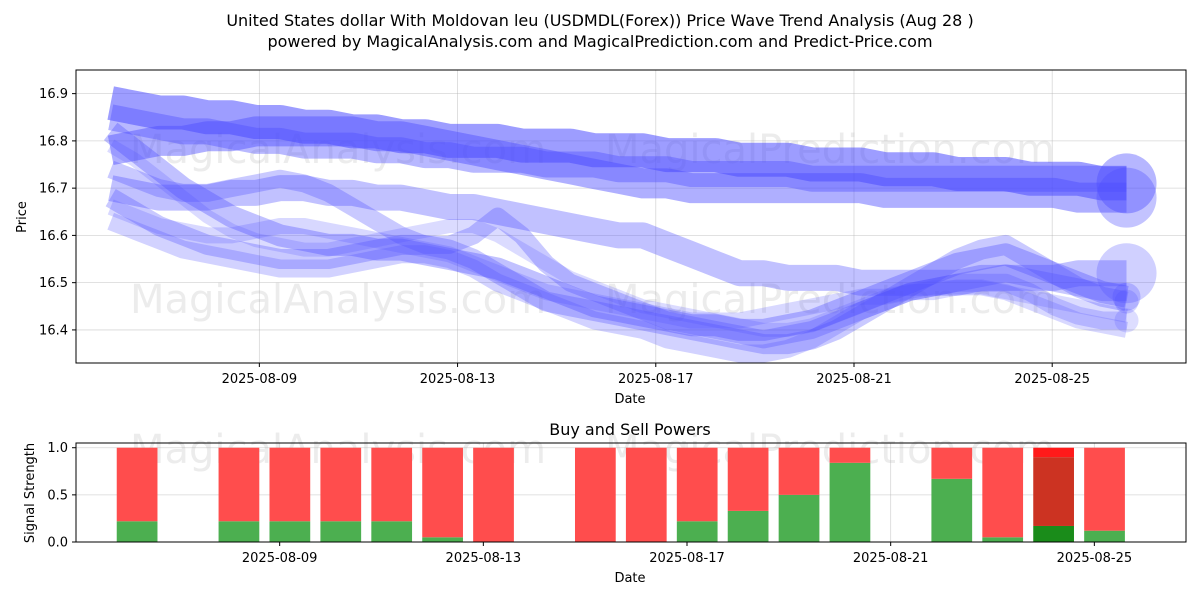  Describe the element at coordinates (53, 189) in the screenshot. I see `y-tick-label: 16.7` at that location.